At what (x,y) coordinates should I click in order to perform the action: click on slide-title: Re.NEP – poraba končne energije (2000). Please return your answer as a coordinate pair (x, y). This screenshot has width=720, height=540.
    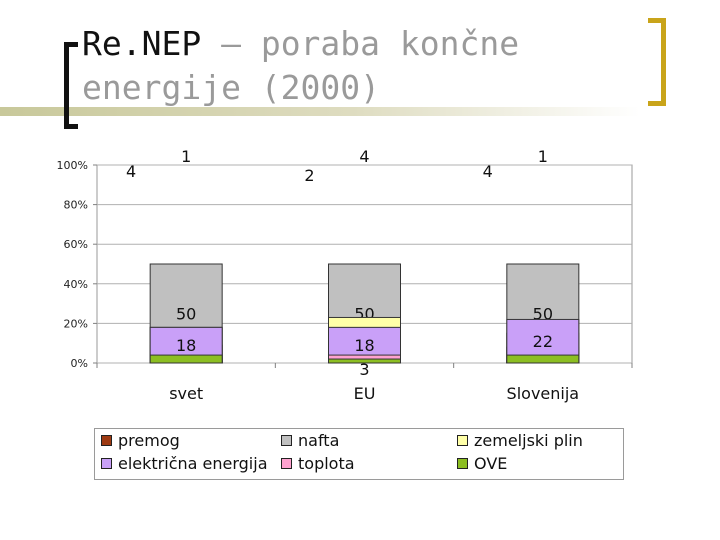
    Looking at the image, I should click on (342, 66).